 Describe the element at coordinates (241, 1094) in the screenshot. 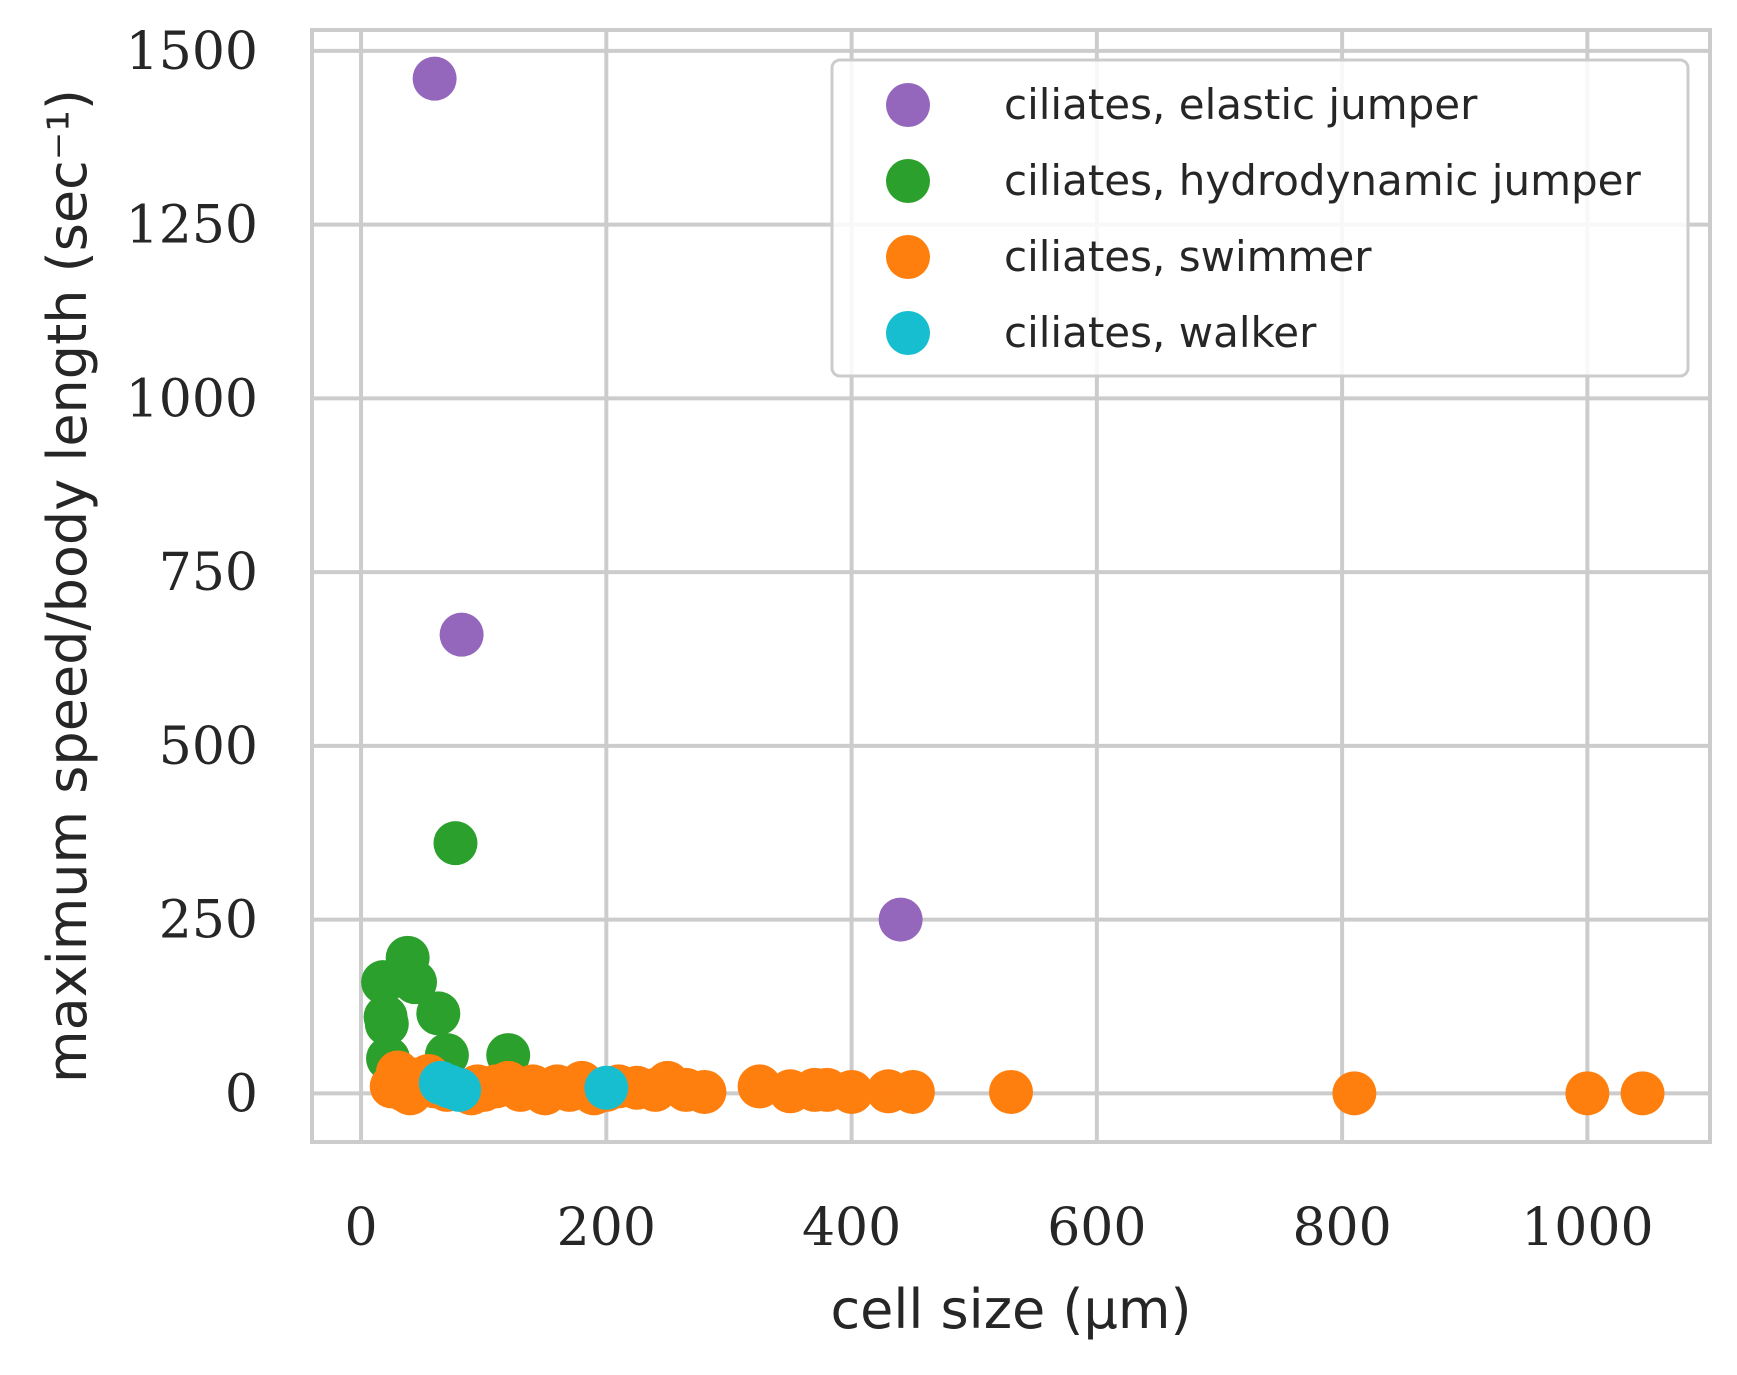

I see `y-tick-label: 0` at that location.